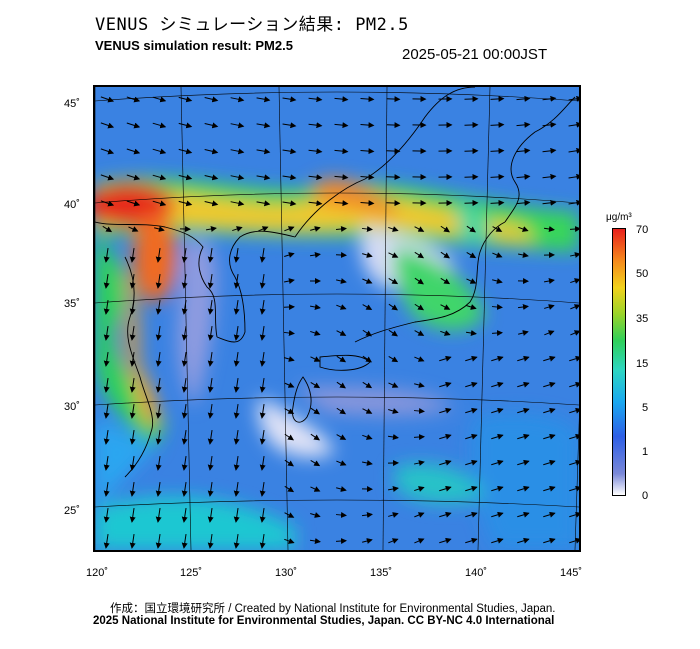 This screenshot has height=649, width=700. Describe the element at coordinates (619, 217) in the screenshot. I see `colorbar-unit: μg/m³` at that location.